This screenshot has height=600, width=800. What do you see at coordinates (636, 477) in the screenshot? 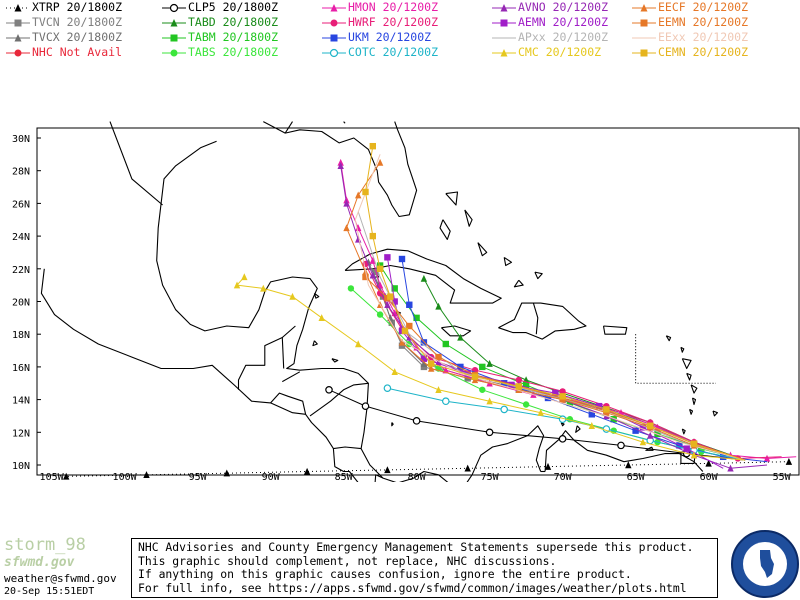
I see `lon-label: 65W` at bounding box center [636, 477].